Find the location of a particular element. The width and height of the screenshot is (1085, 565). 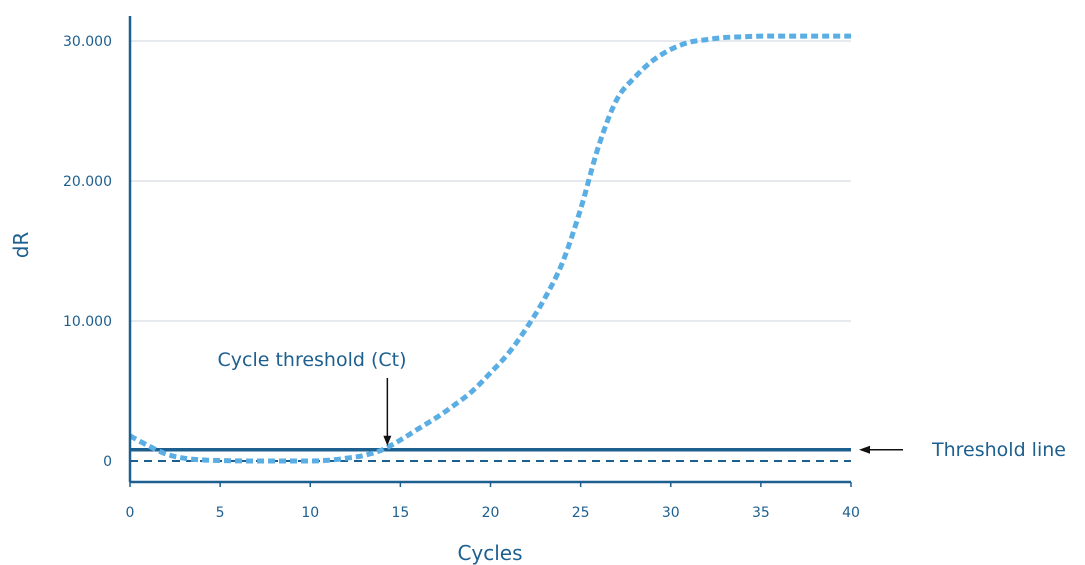

y-tick-label: 0 is located at coordinates (107, 462).